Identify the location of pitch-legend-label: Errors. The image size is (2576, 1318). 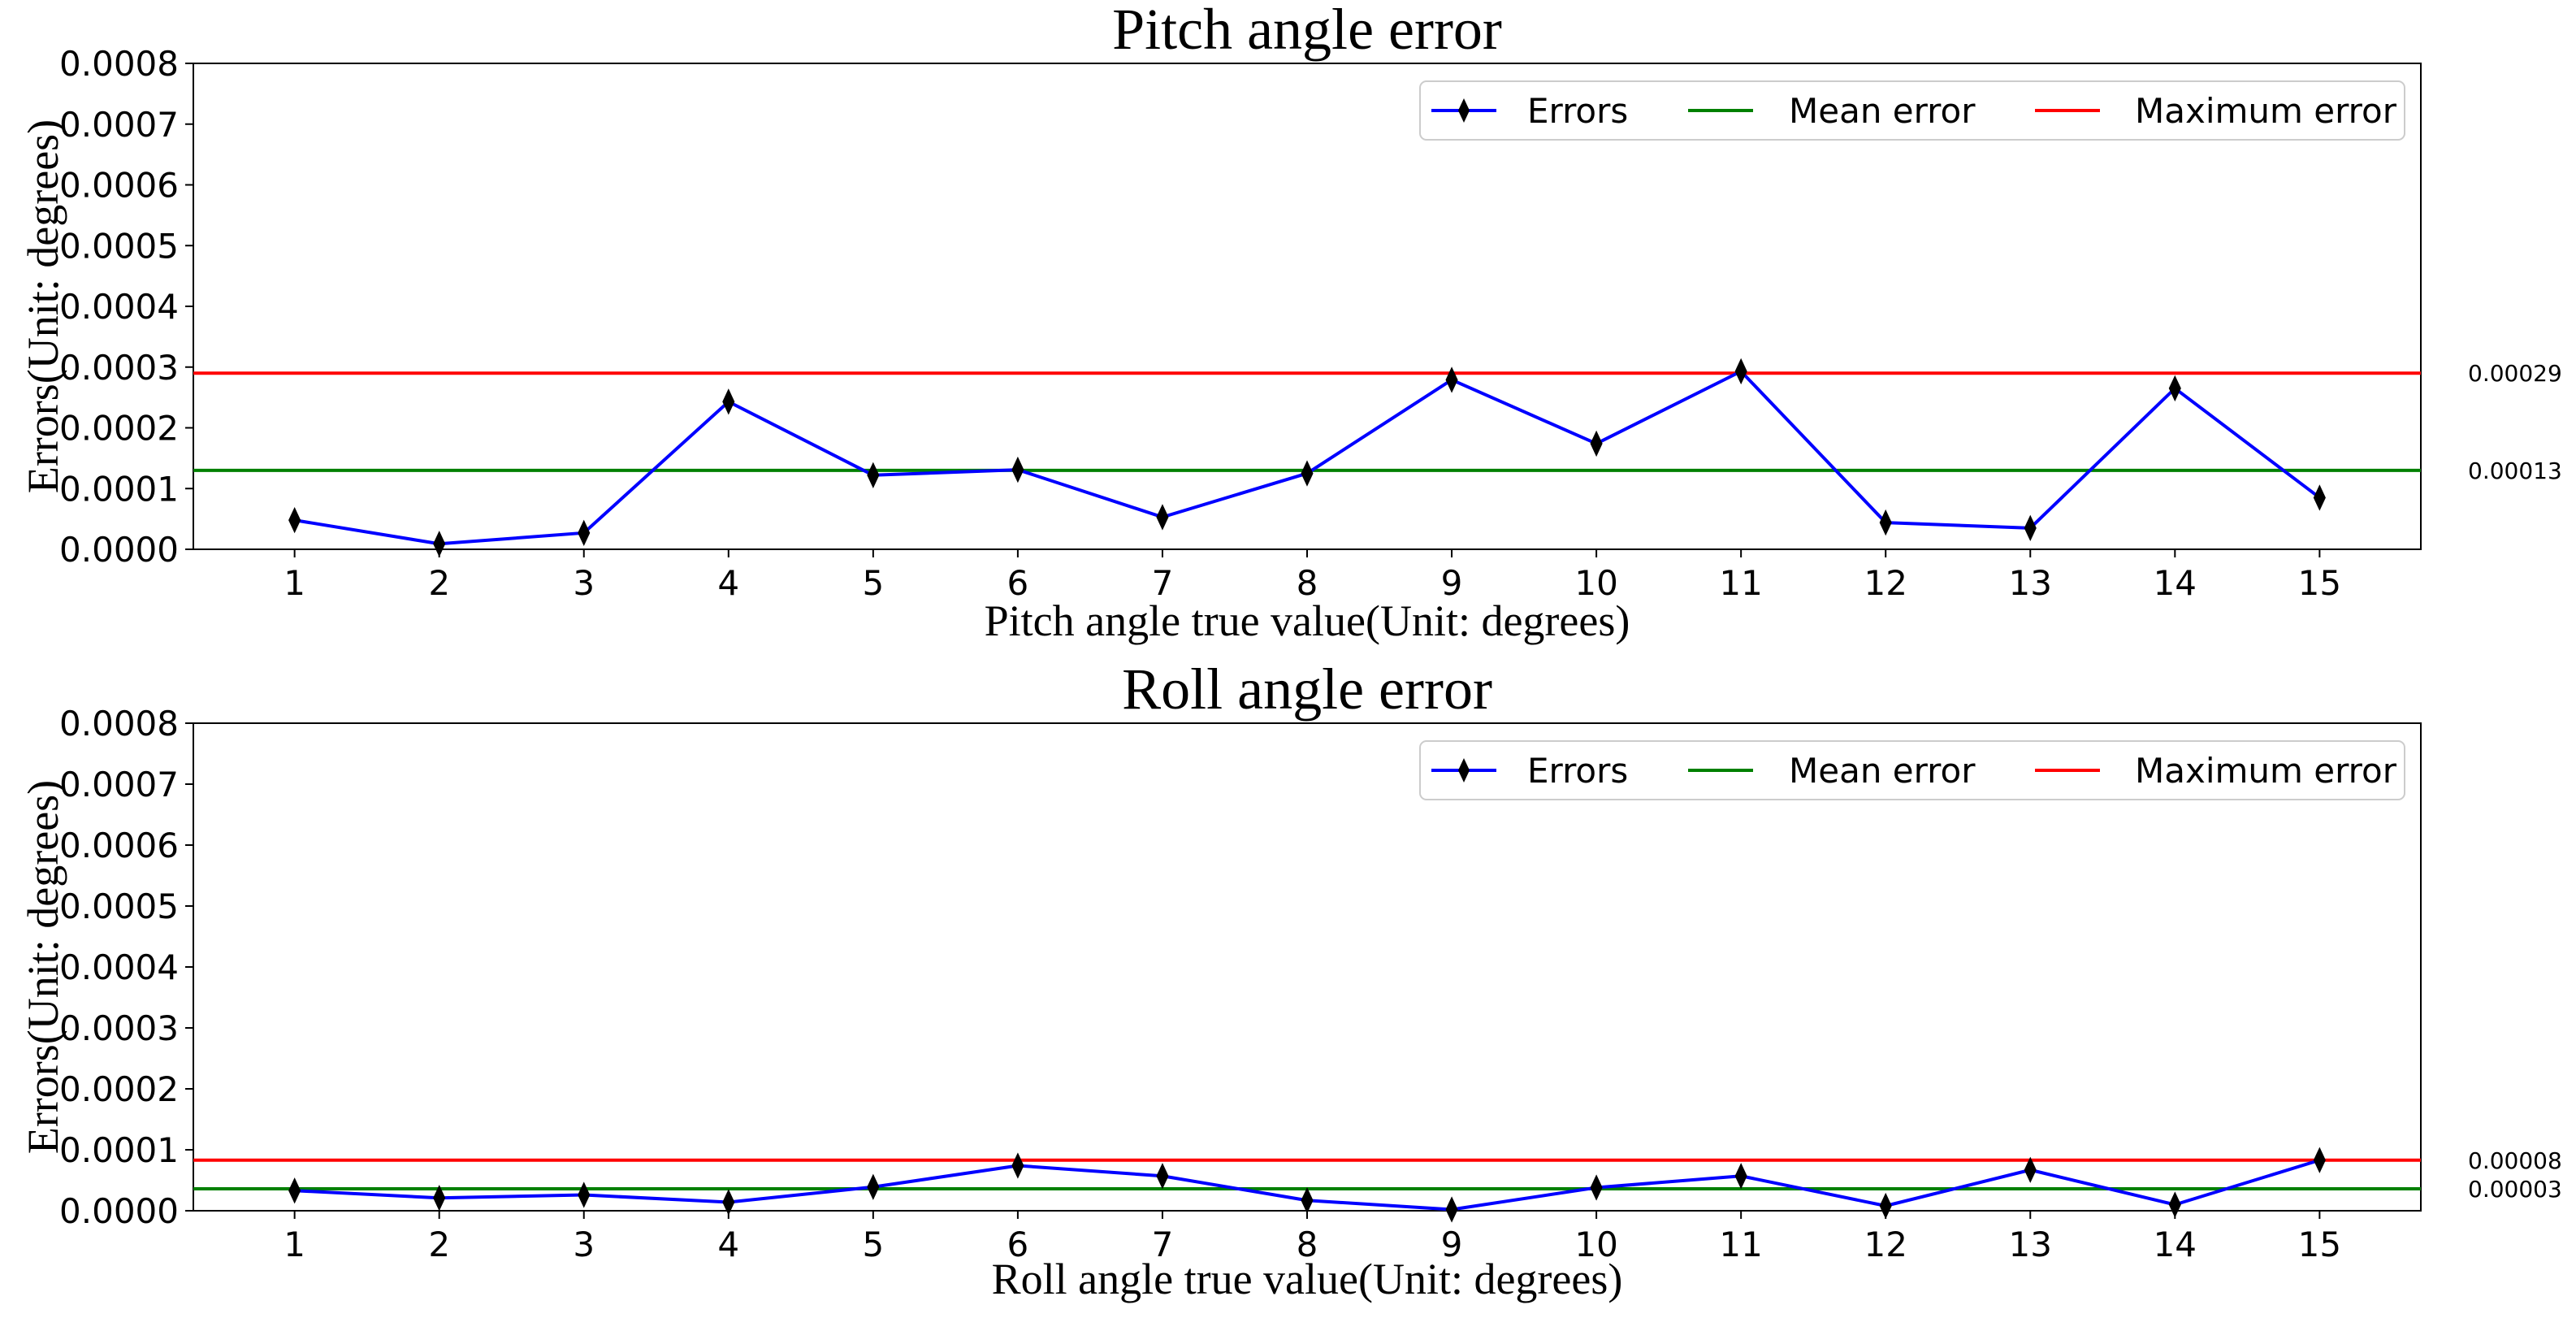
(1577, 111).